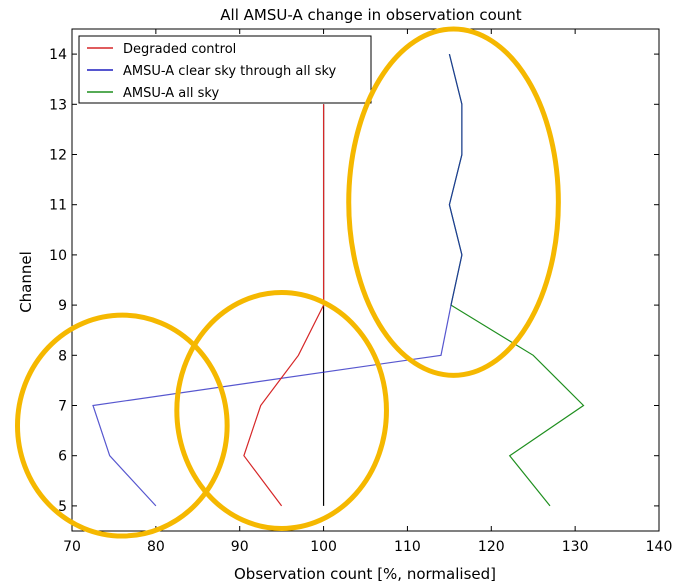  What do you see at coordinates (365, 574) in the screenshot?
I see `x-axis-label: Observation count [%, normalised]` at bounding box center [365, 574].